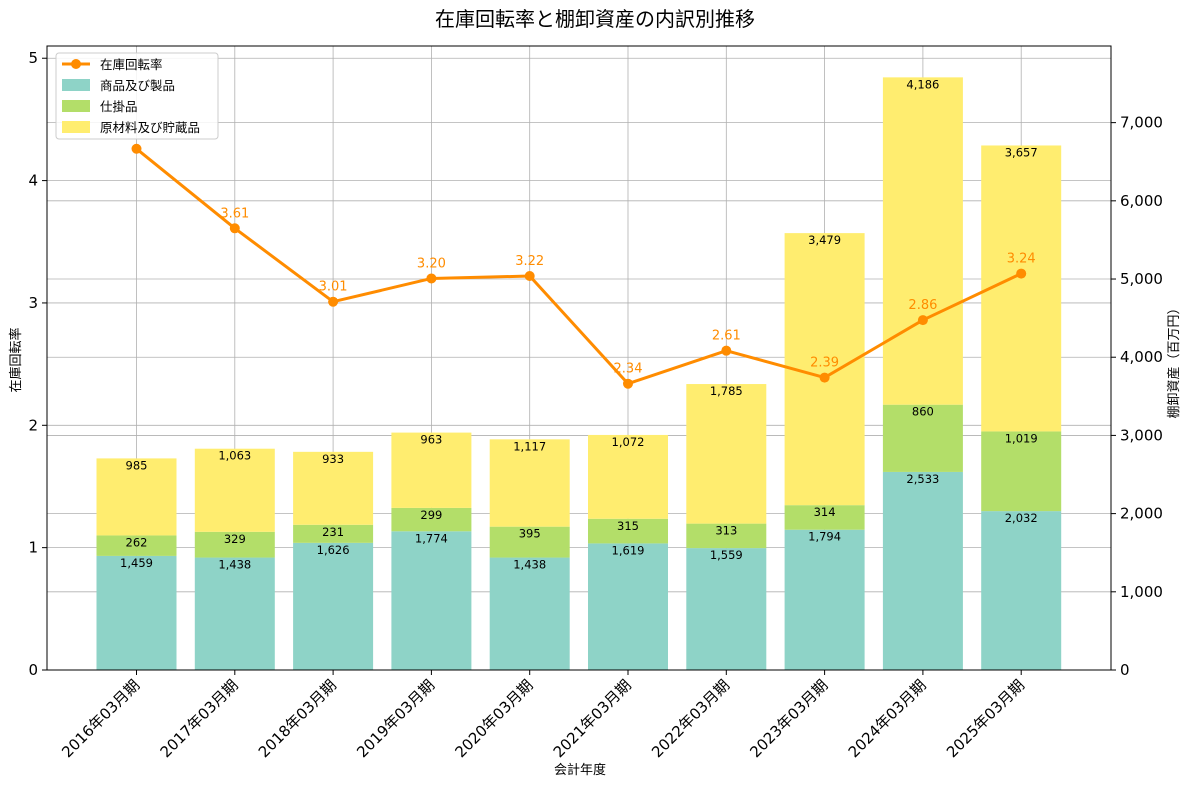 Image resolution: width=1190 pixels, height=789 pixels. Describe the element at coordinates (1141, 592) in the screenshot. I see `y-right-tick-label: 1,000` at that location.